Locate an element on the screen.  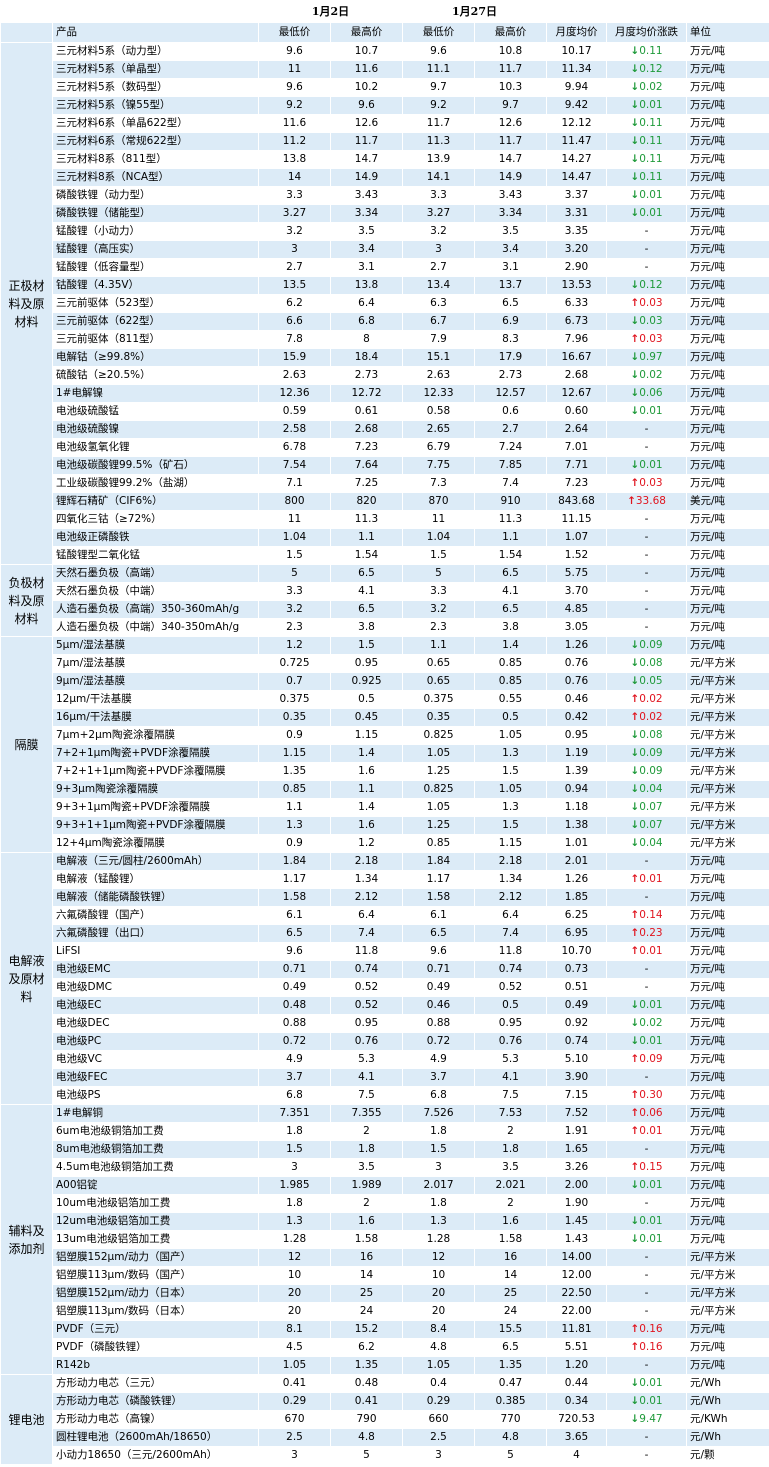
low-price-2: 3.7 is located at coordinates (438, 1077).